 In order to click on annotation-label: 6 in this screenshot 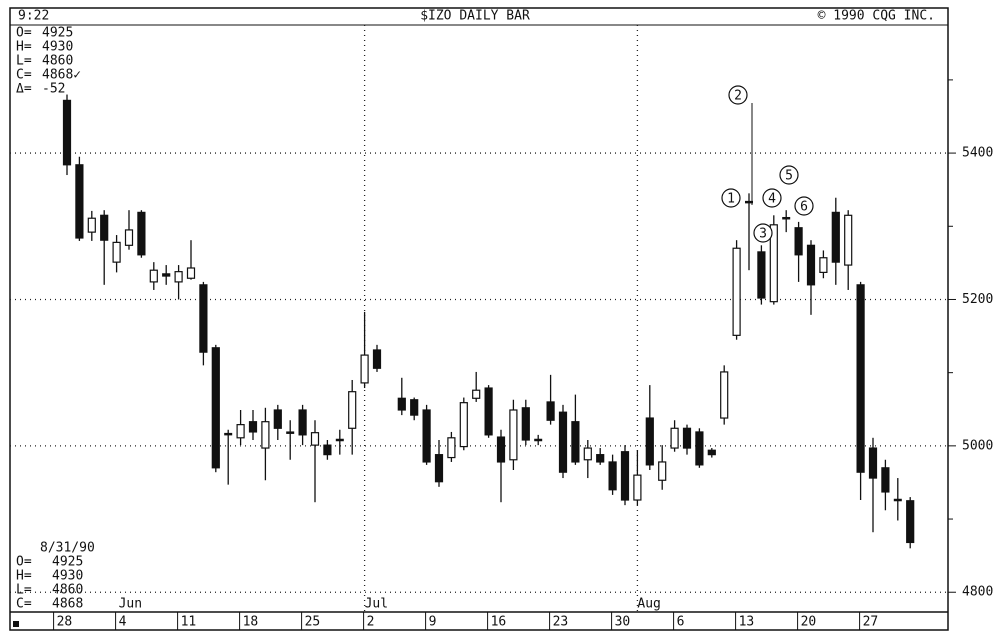, I will do `click(804, 207)`.